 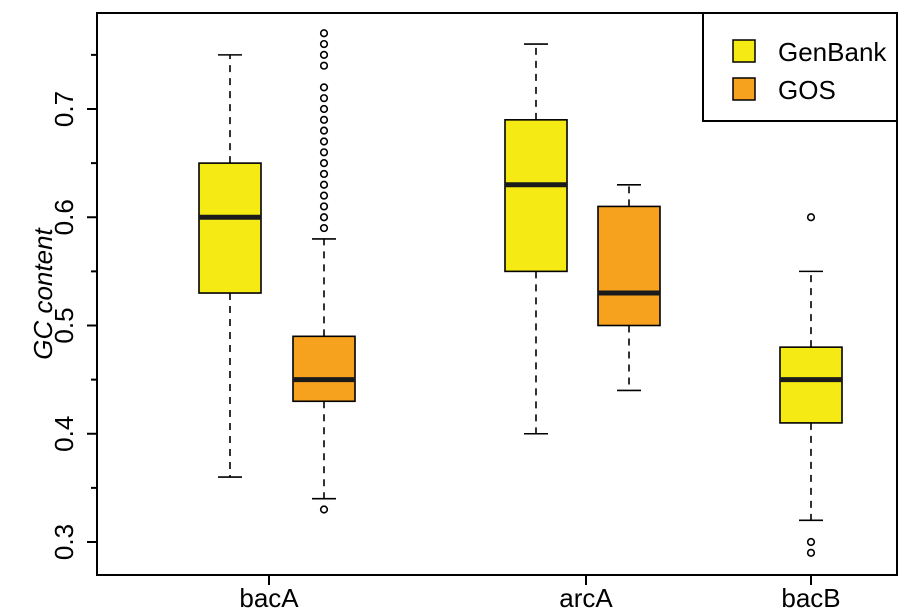 I want to click on x-axis: bacA arcA bacB, so click(x=540, y=592).